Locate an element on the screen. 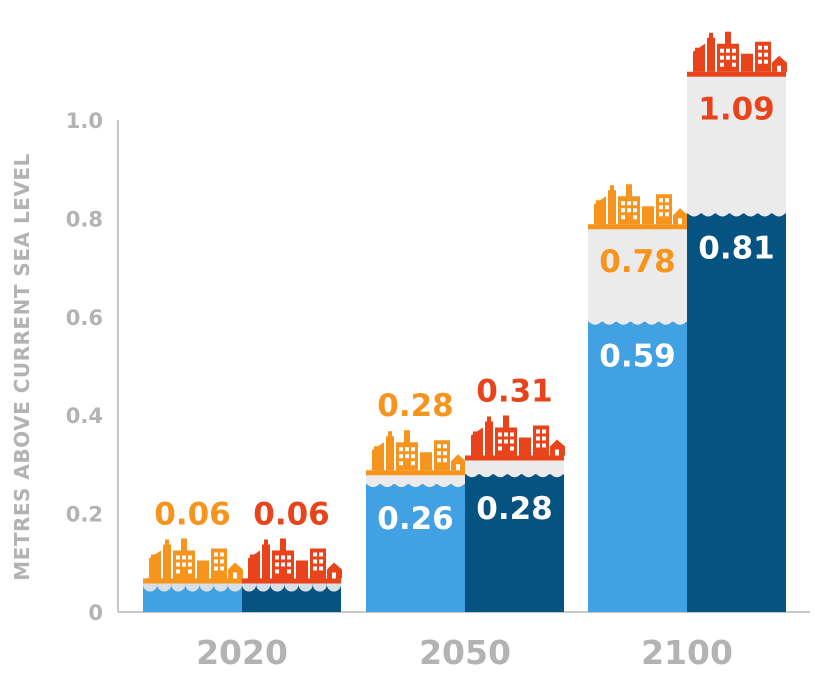 The image size is (820, 679). bar-group-2050-light: 0.28 0.26 is located at coordinates (416, 500).